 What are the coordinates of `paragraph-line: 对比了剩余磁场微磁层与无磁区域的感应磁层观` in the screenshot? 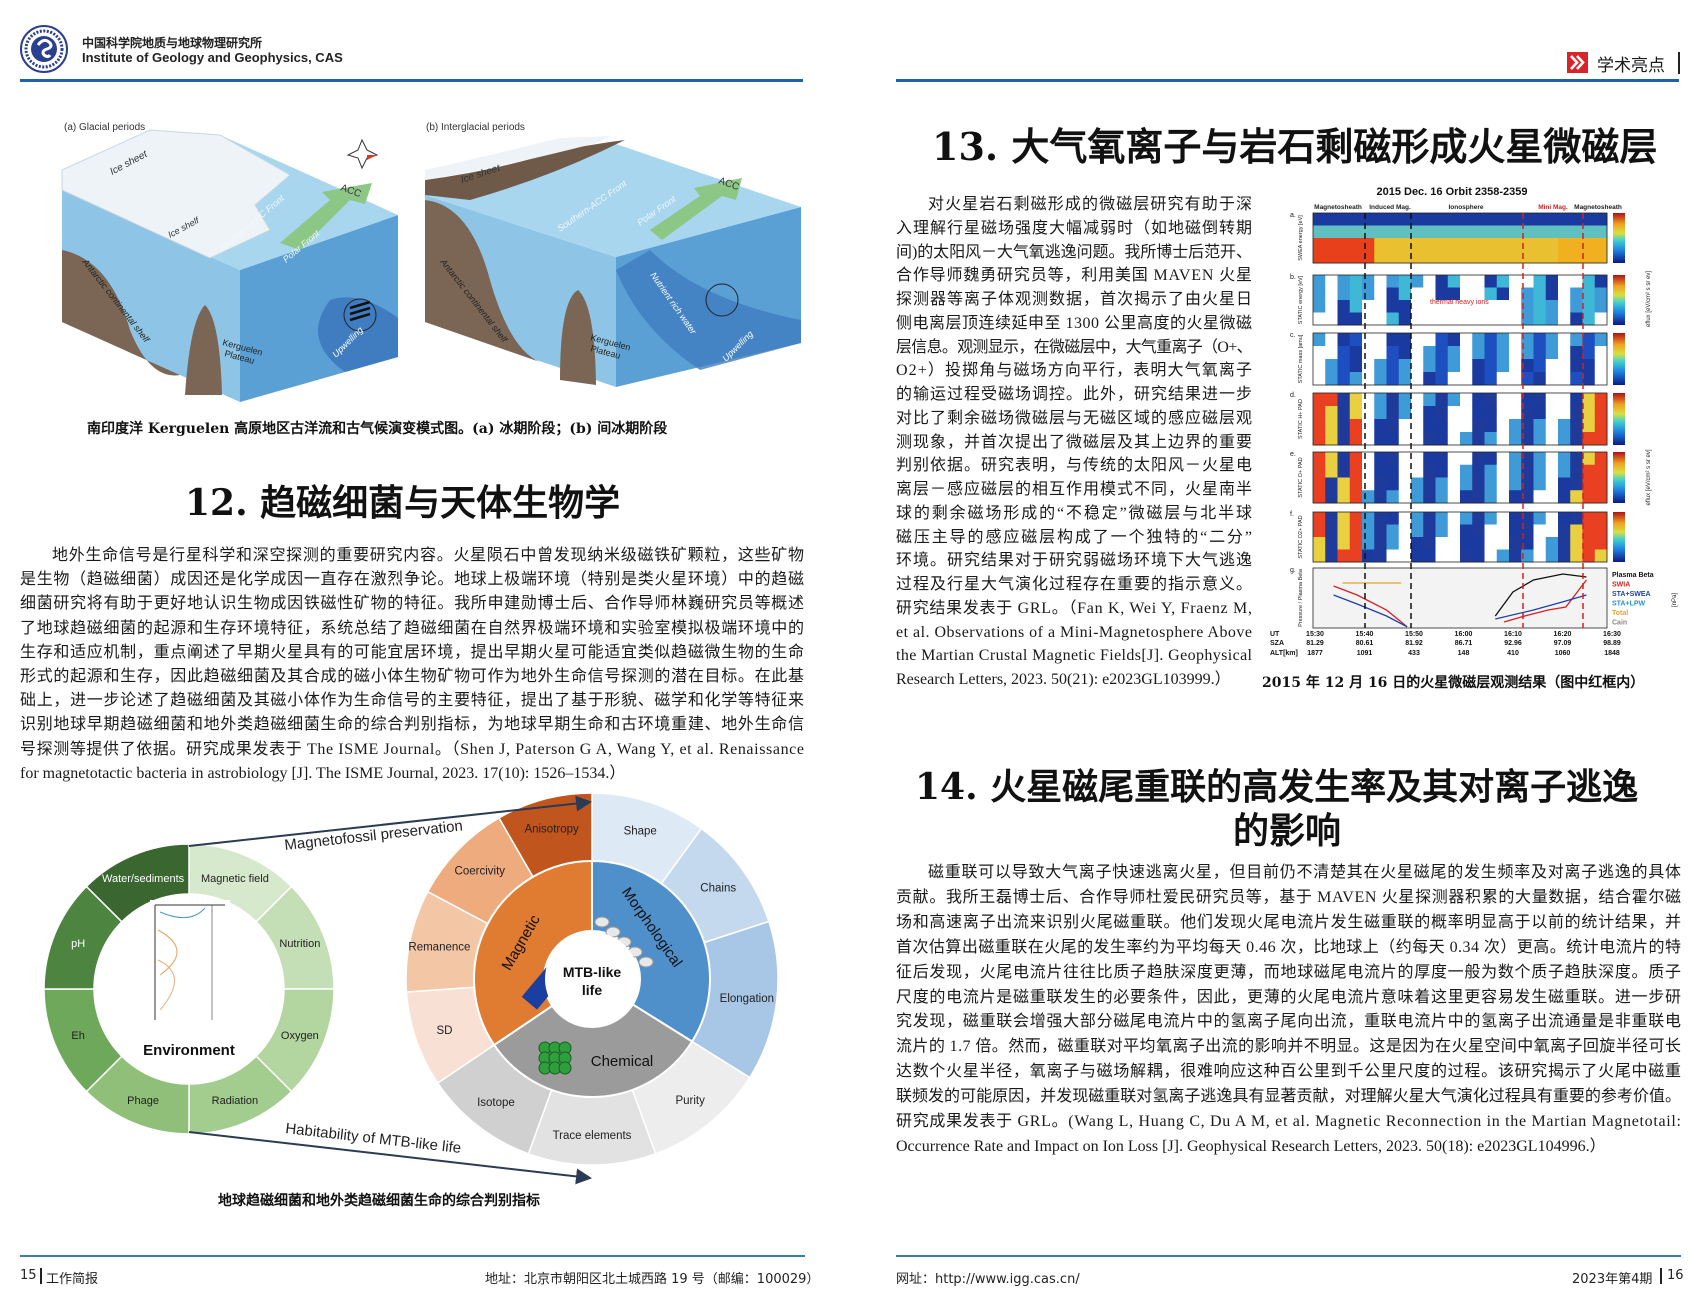 It's located at (1074, 418).